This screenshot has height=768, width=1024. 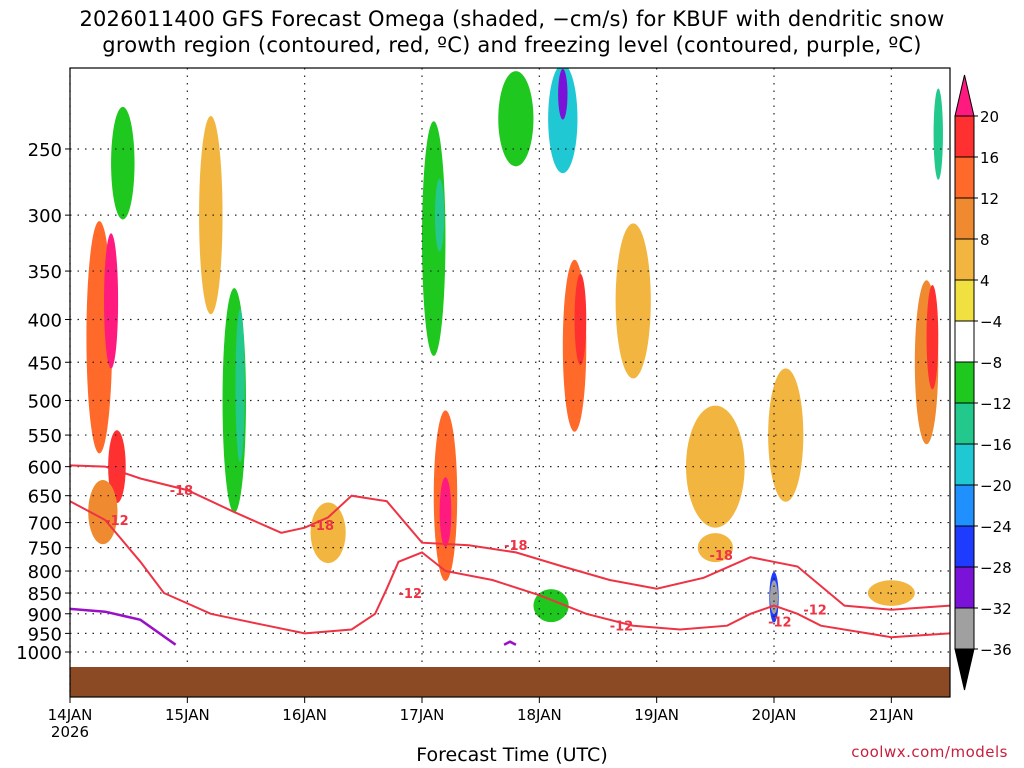 What do you see at coordinates (991, 363) in the screenshot?
I see `colorbar-label: −8` at bounding box center [991, 363].